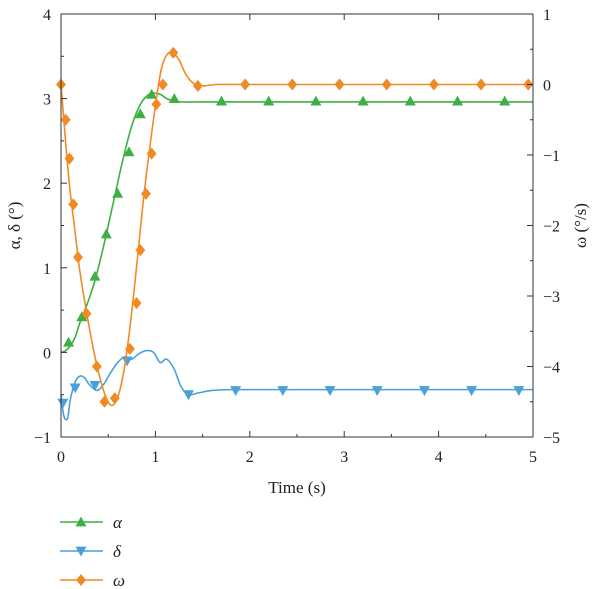  I want to click on legend-label: α, so click(118, 522).